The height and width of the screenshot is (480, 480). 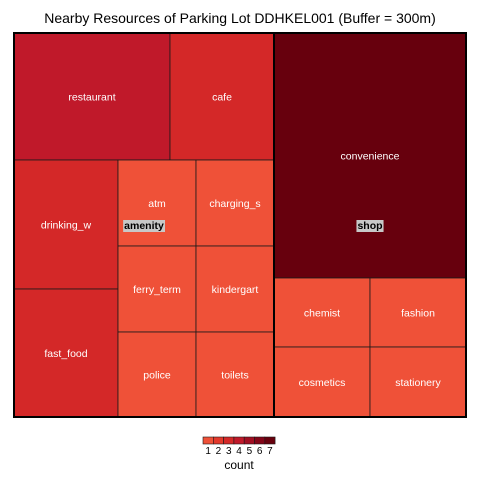 What do you see at coordinates (208, 451) in the screenshot?
I see `legend-tick-1: 1` at bounding box center [208, 451].